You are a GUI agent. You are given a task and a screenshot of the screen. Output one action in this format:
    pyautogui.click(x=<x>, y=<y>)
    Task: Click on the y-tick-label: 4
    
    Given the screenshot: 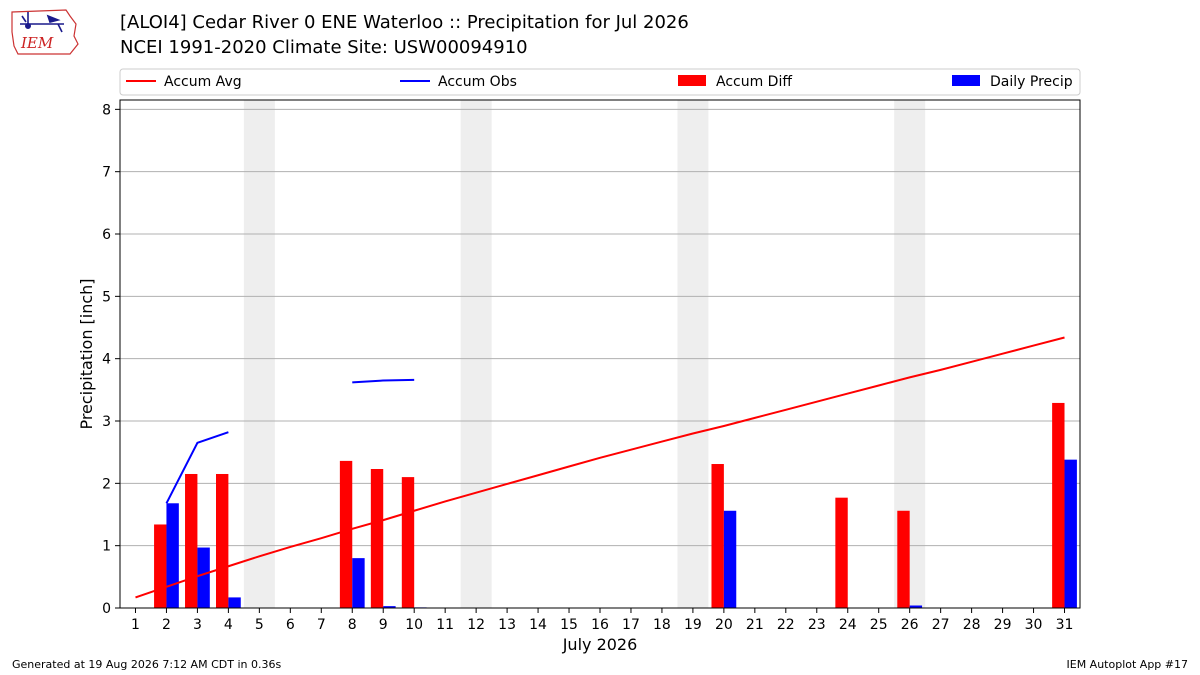 What is the action you would take?
    pyautogui.click(x=106, y=360)
    